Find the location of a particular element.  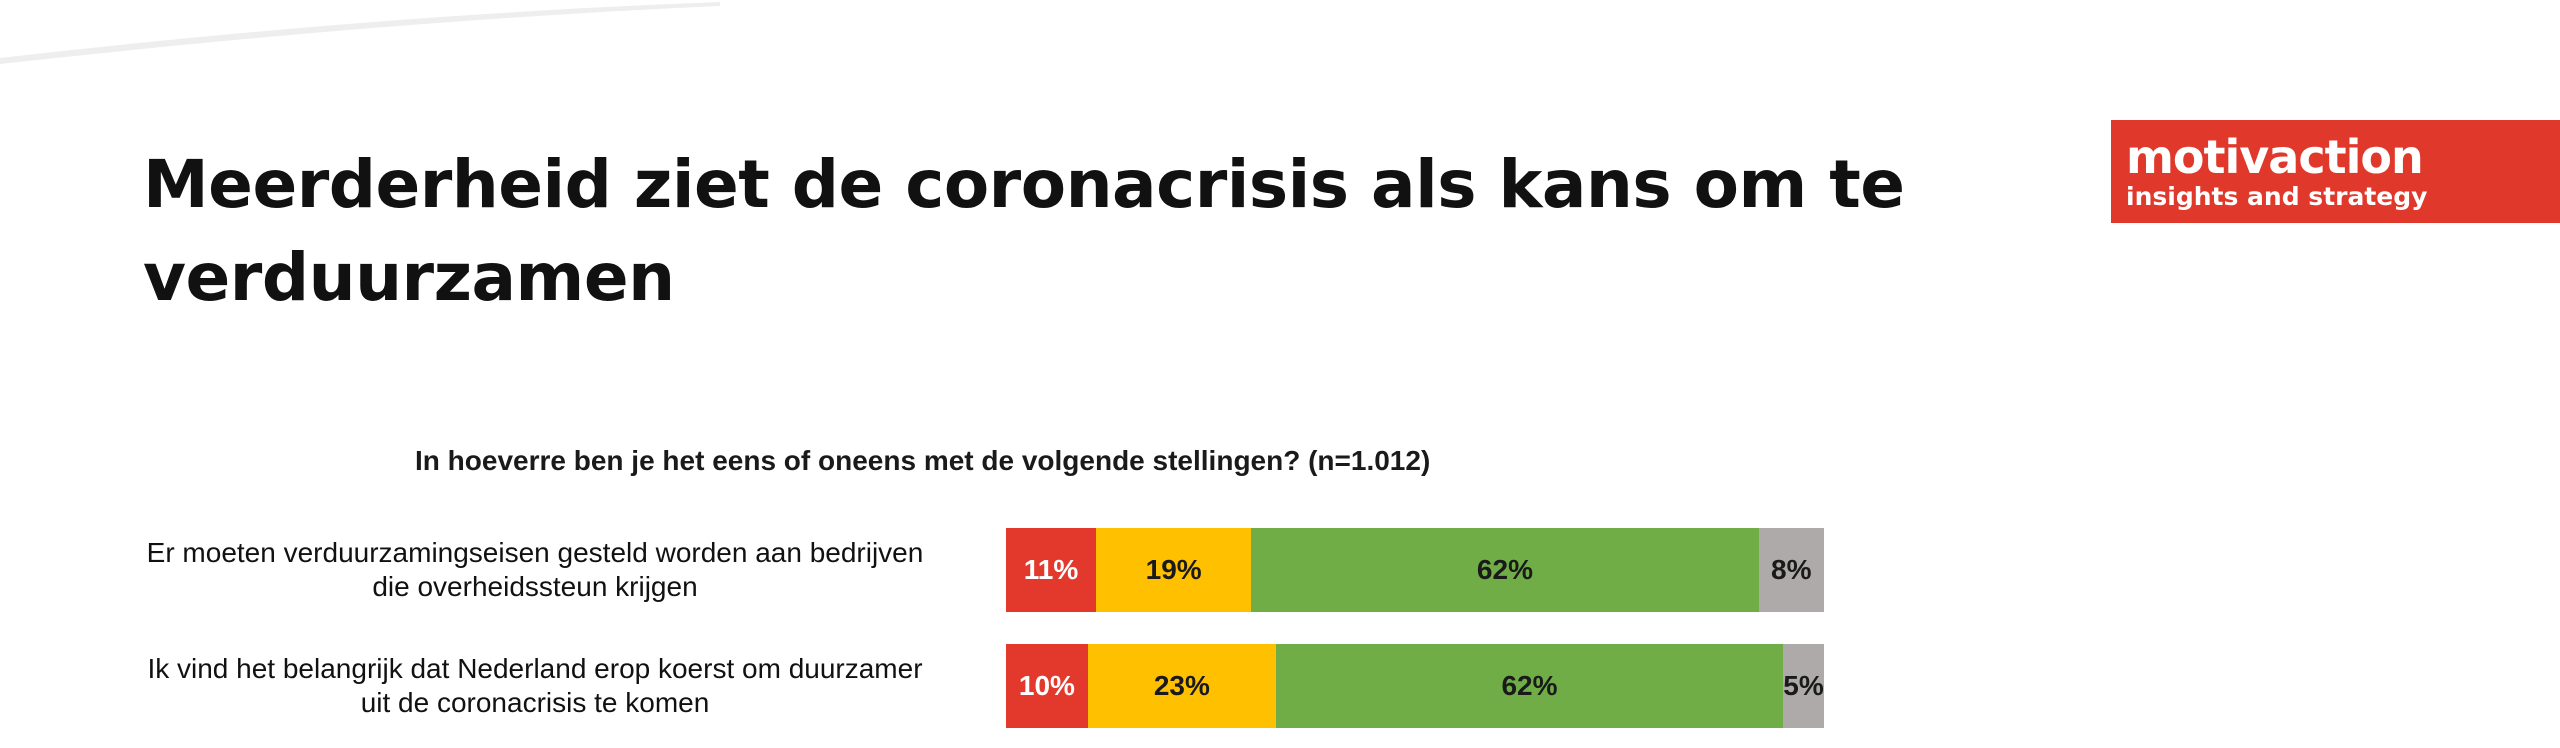

bar-segment: 5% is located at coordinates (1803, 686).